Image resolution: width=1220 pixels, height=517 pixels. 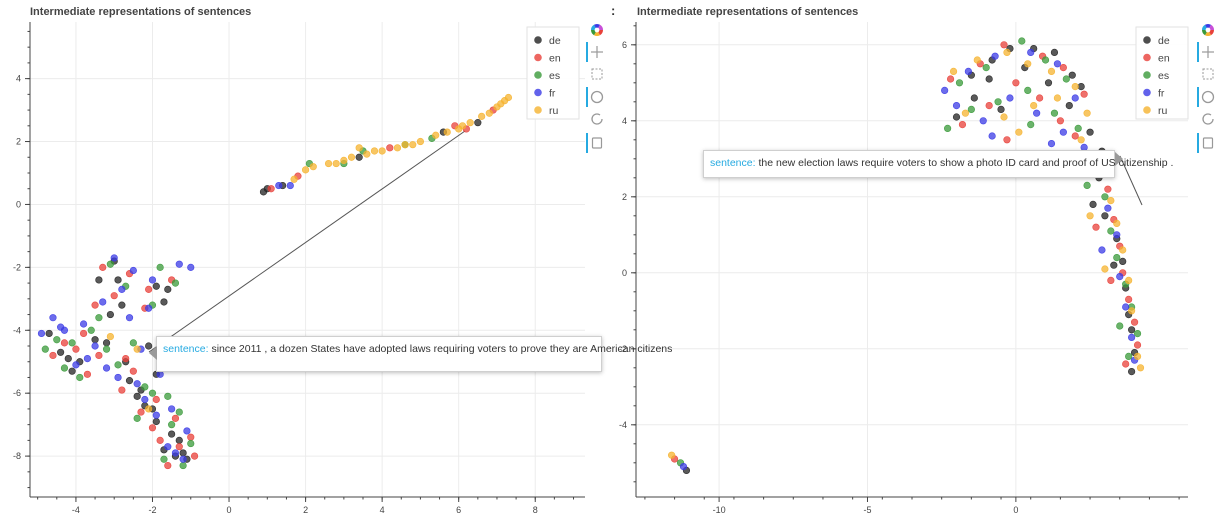 I want to click on bokeh-logo-center, so click(x=597, y=30).